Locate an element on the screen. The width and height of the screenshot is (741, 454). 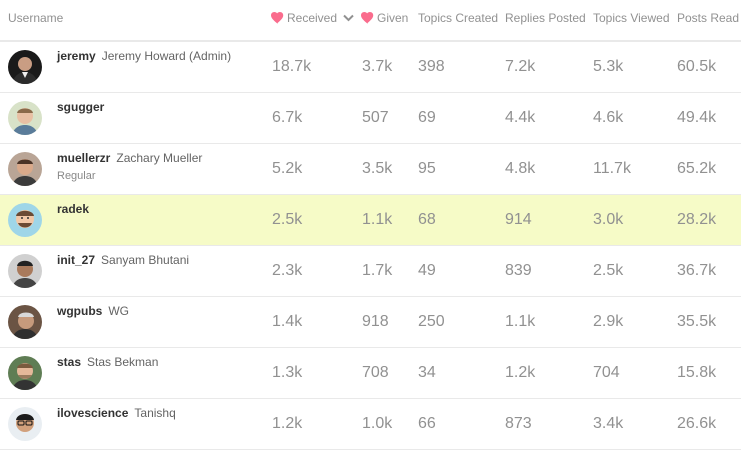
username: jeremy is located at coordinates (76, 56).